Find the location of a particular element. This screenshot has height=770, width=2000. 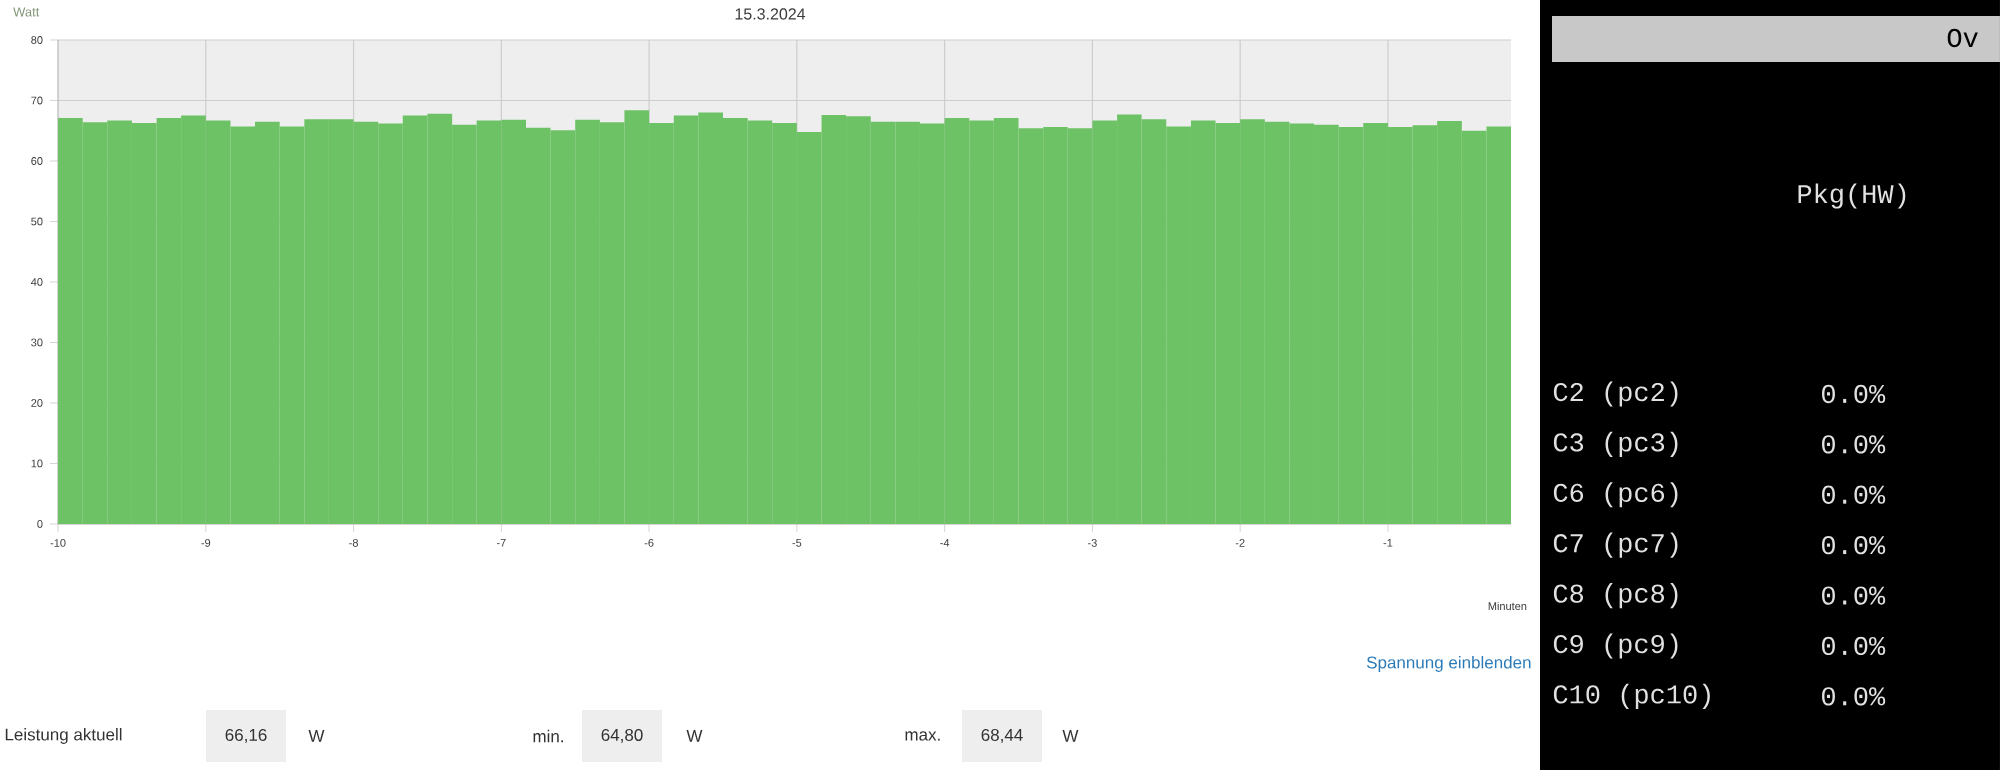

text: Leistung aktuell is located at coordinates (63, 736).